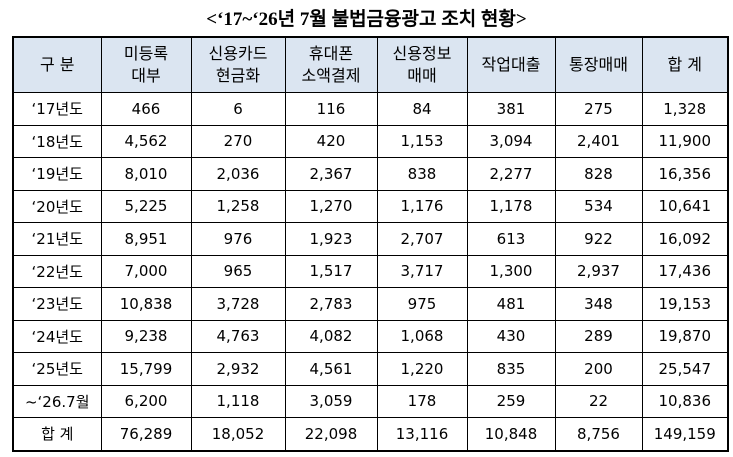 The width and height of the screenshot is (733, 457). What do you see at coordinates (511, 271) in the screenshot?
I see `table-cell: 1,300` at bounding box center [511, 271].